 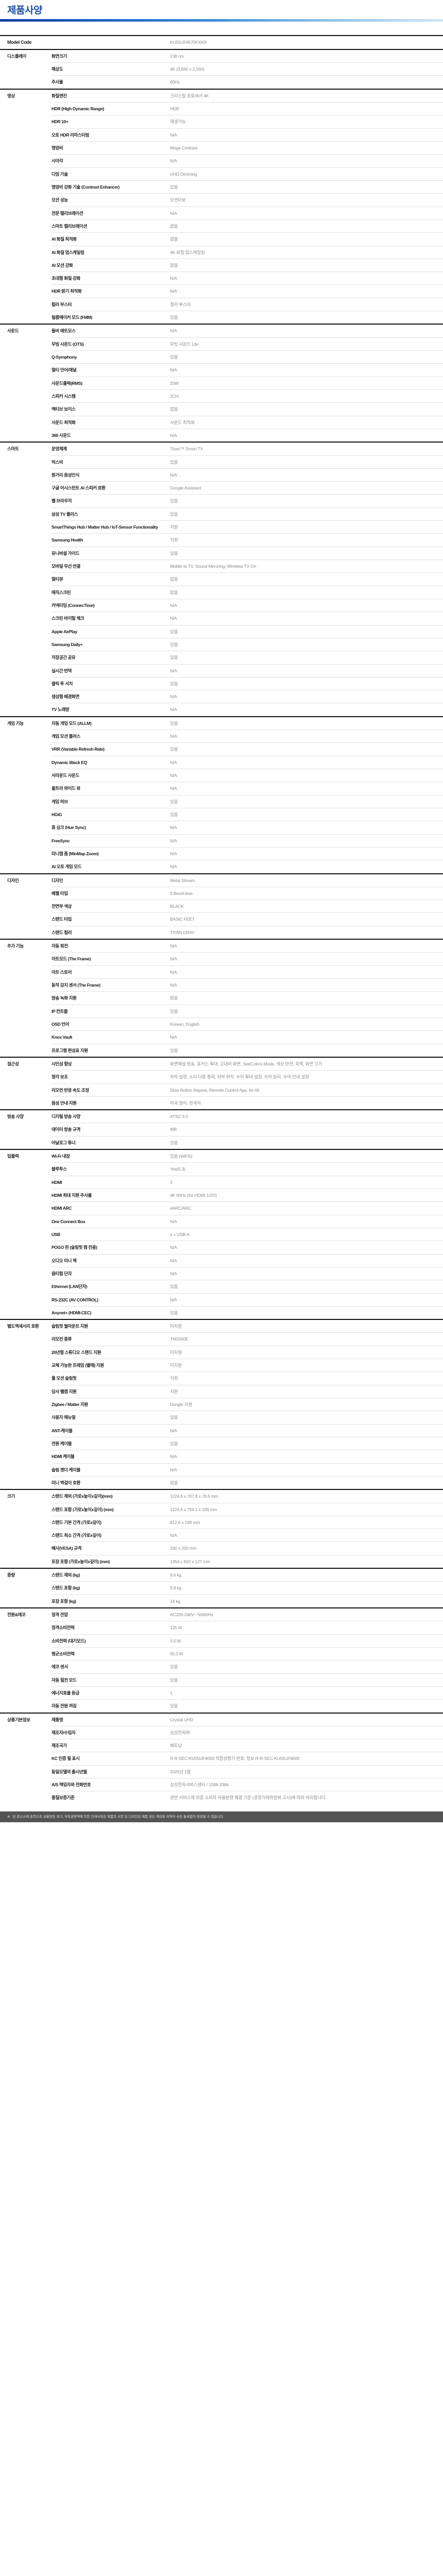 I want to click on spec-row-value: Yes(5.3), so click(x=306, y=1169).